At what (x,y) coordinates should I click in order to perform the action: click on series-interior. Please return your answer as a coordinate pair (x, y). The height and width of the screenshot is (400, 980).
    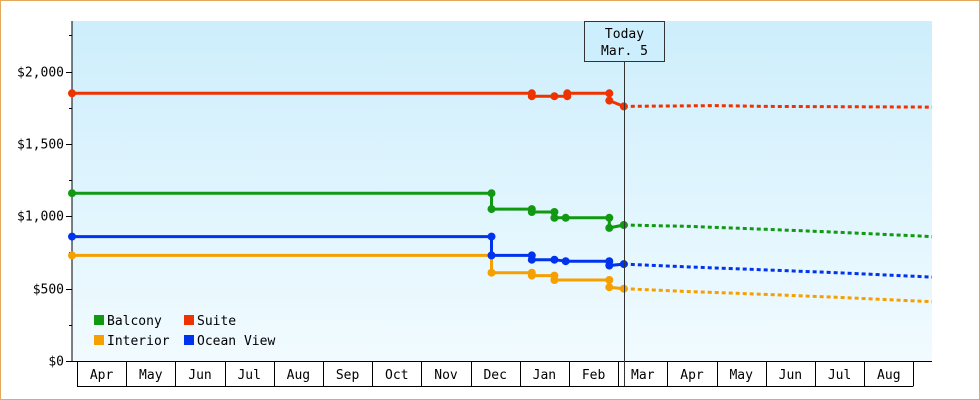
    Looking at the image, I should click on (500, 277).